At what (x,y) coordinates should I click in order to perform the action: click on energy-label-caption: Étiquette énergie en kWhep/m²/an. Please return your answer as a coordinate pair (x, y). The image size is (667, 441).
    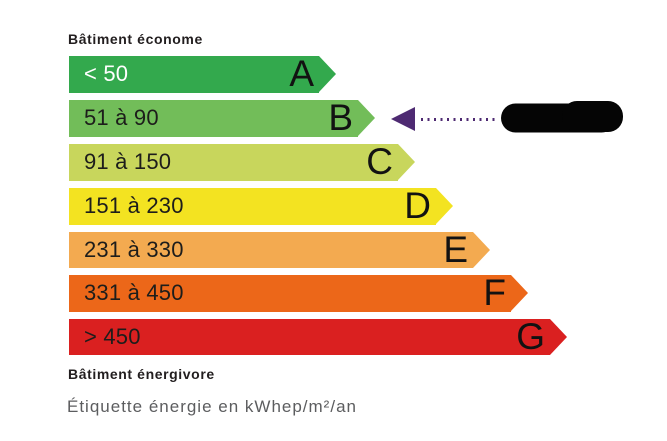
    Looking at the image, I should click on (212, 406).